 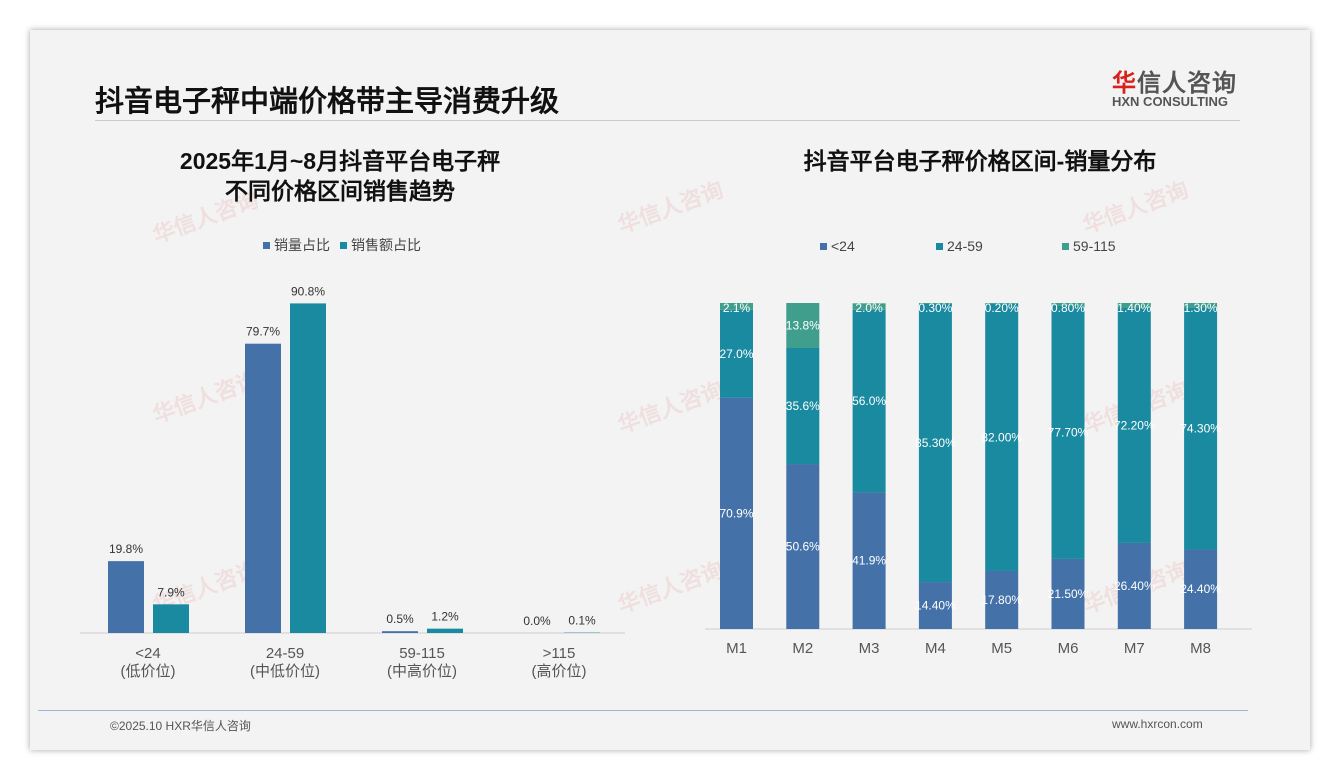 What do you see at coordinates (1068, 648) in the screenshot?
I see `x-tick-label: M6` at bounding box center [1068, 648].